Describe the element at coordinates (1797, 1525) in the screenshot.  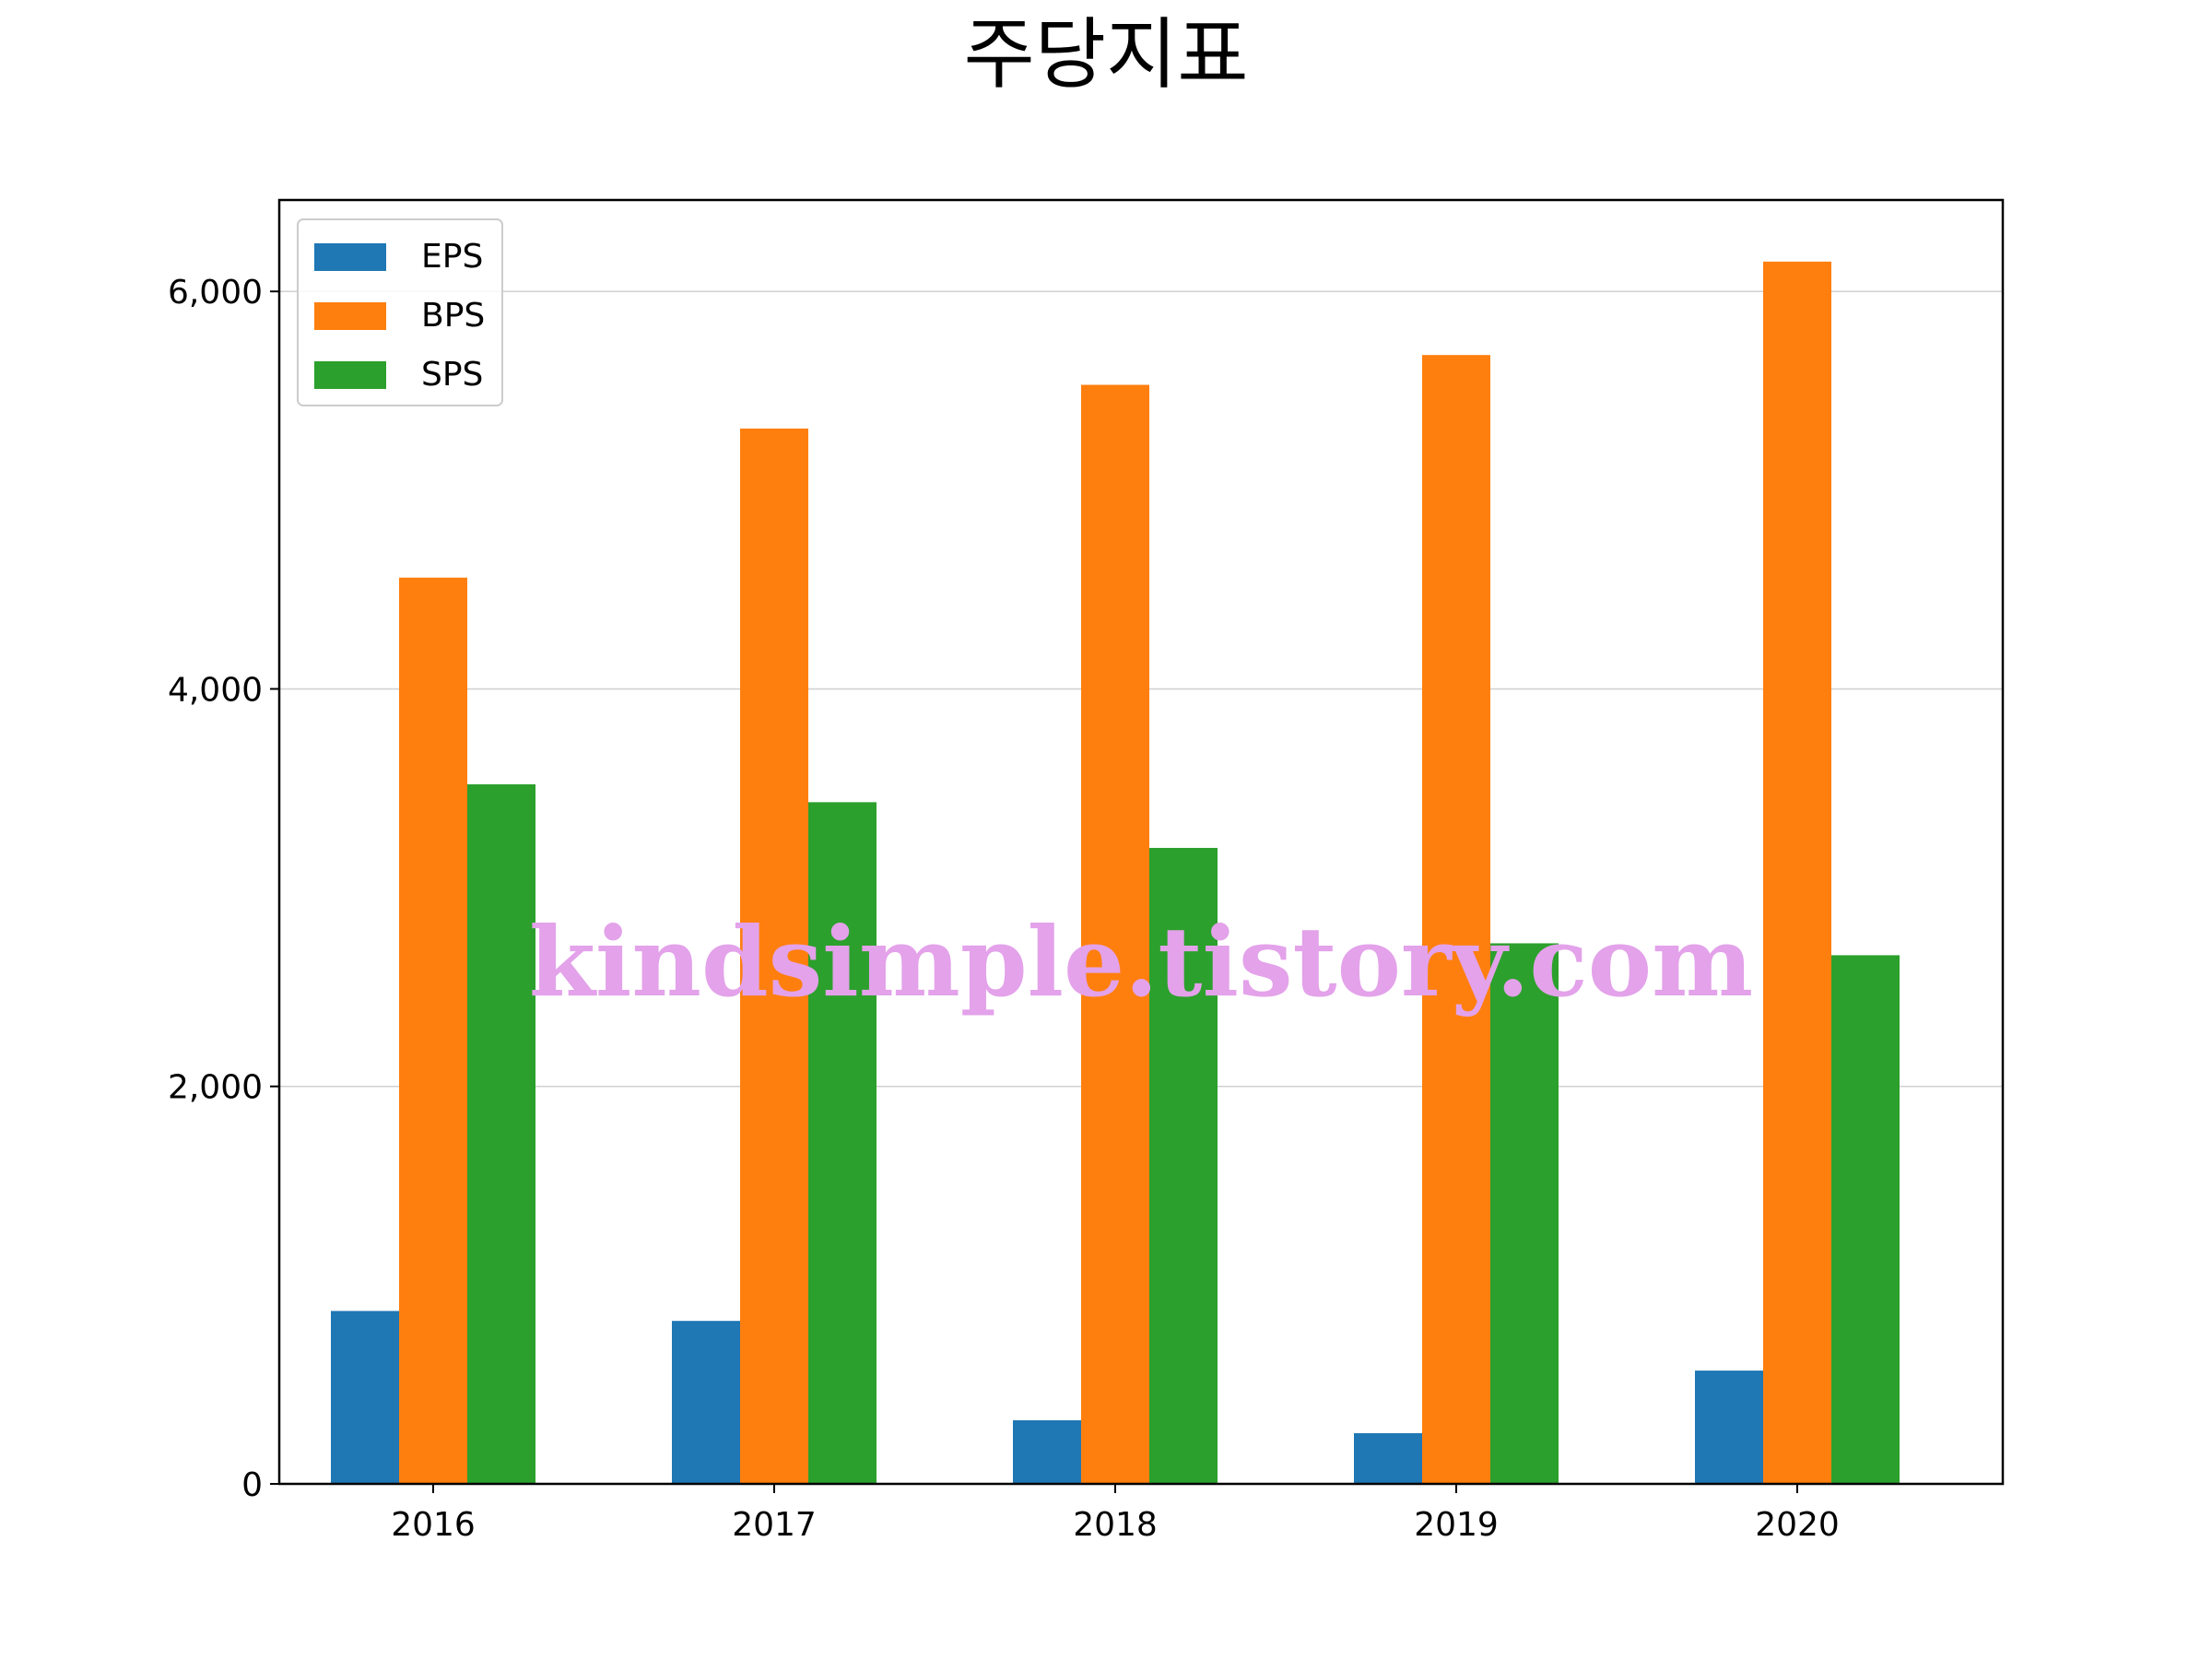
I see `x-tick-label: 2020` at that location.